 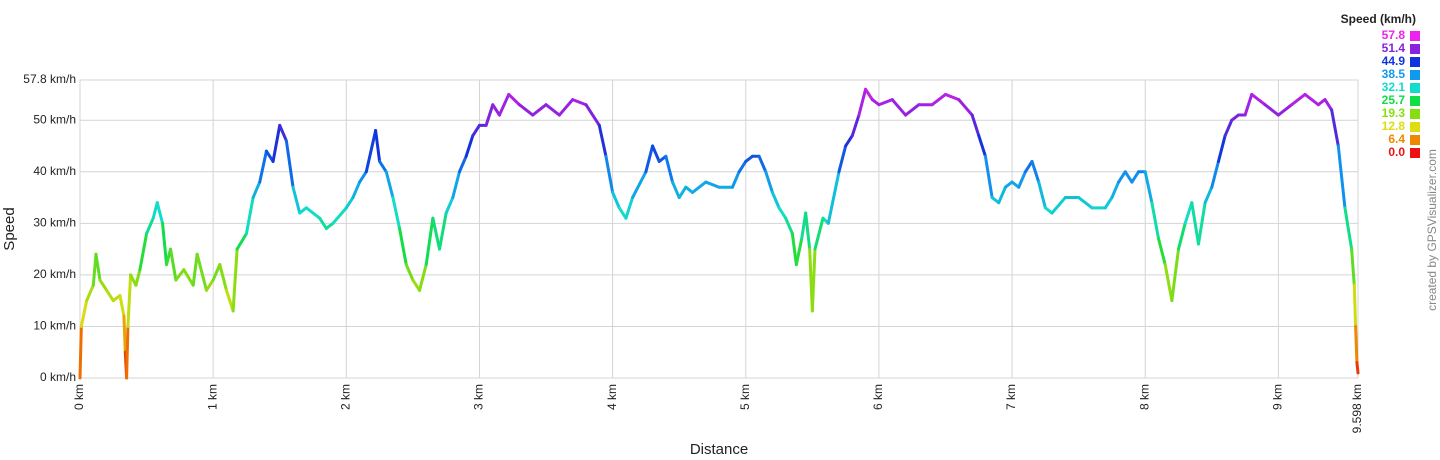 What do you see at coordinates (878, 397) in the screenshot?
I see `x-tick-label: 6 km` at bounding box center [878, 397].